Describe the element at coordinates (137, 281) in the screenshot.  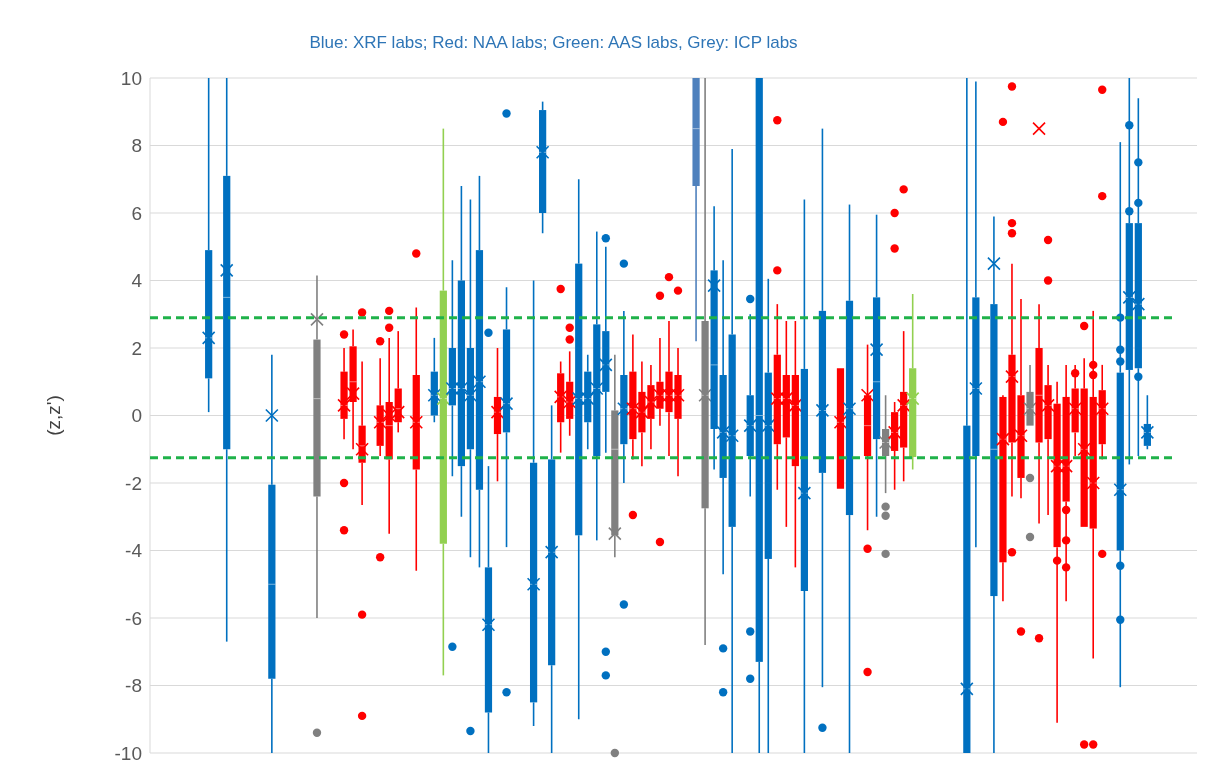
I see `y-tick-label: 4` at that location.